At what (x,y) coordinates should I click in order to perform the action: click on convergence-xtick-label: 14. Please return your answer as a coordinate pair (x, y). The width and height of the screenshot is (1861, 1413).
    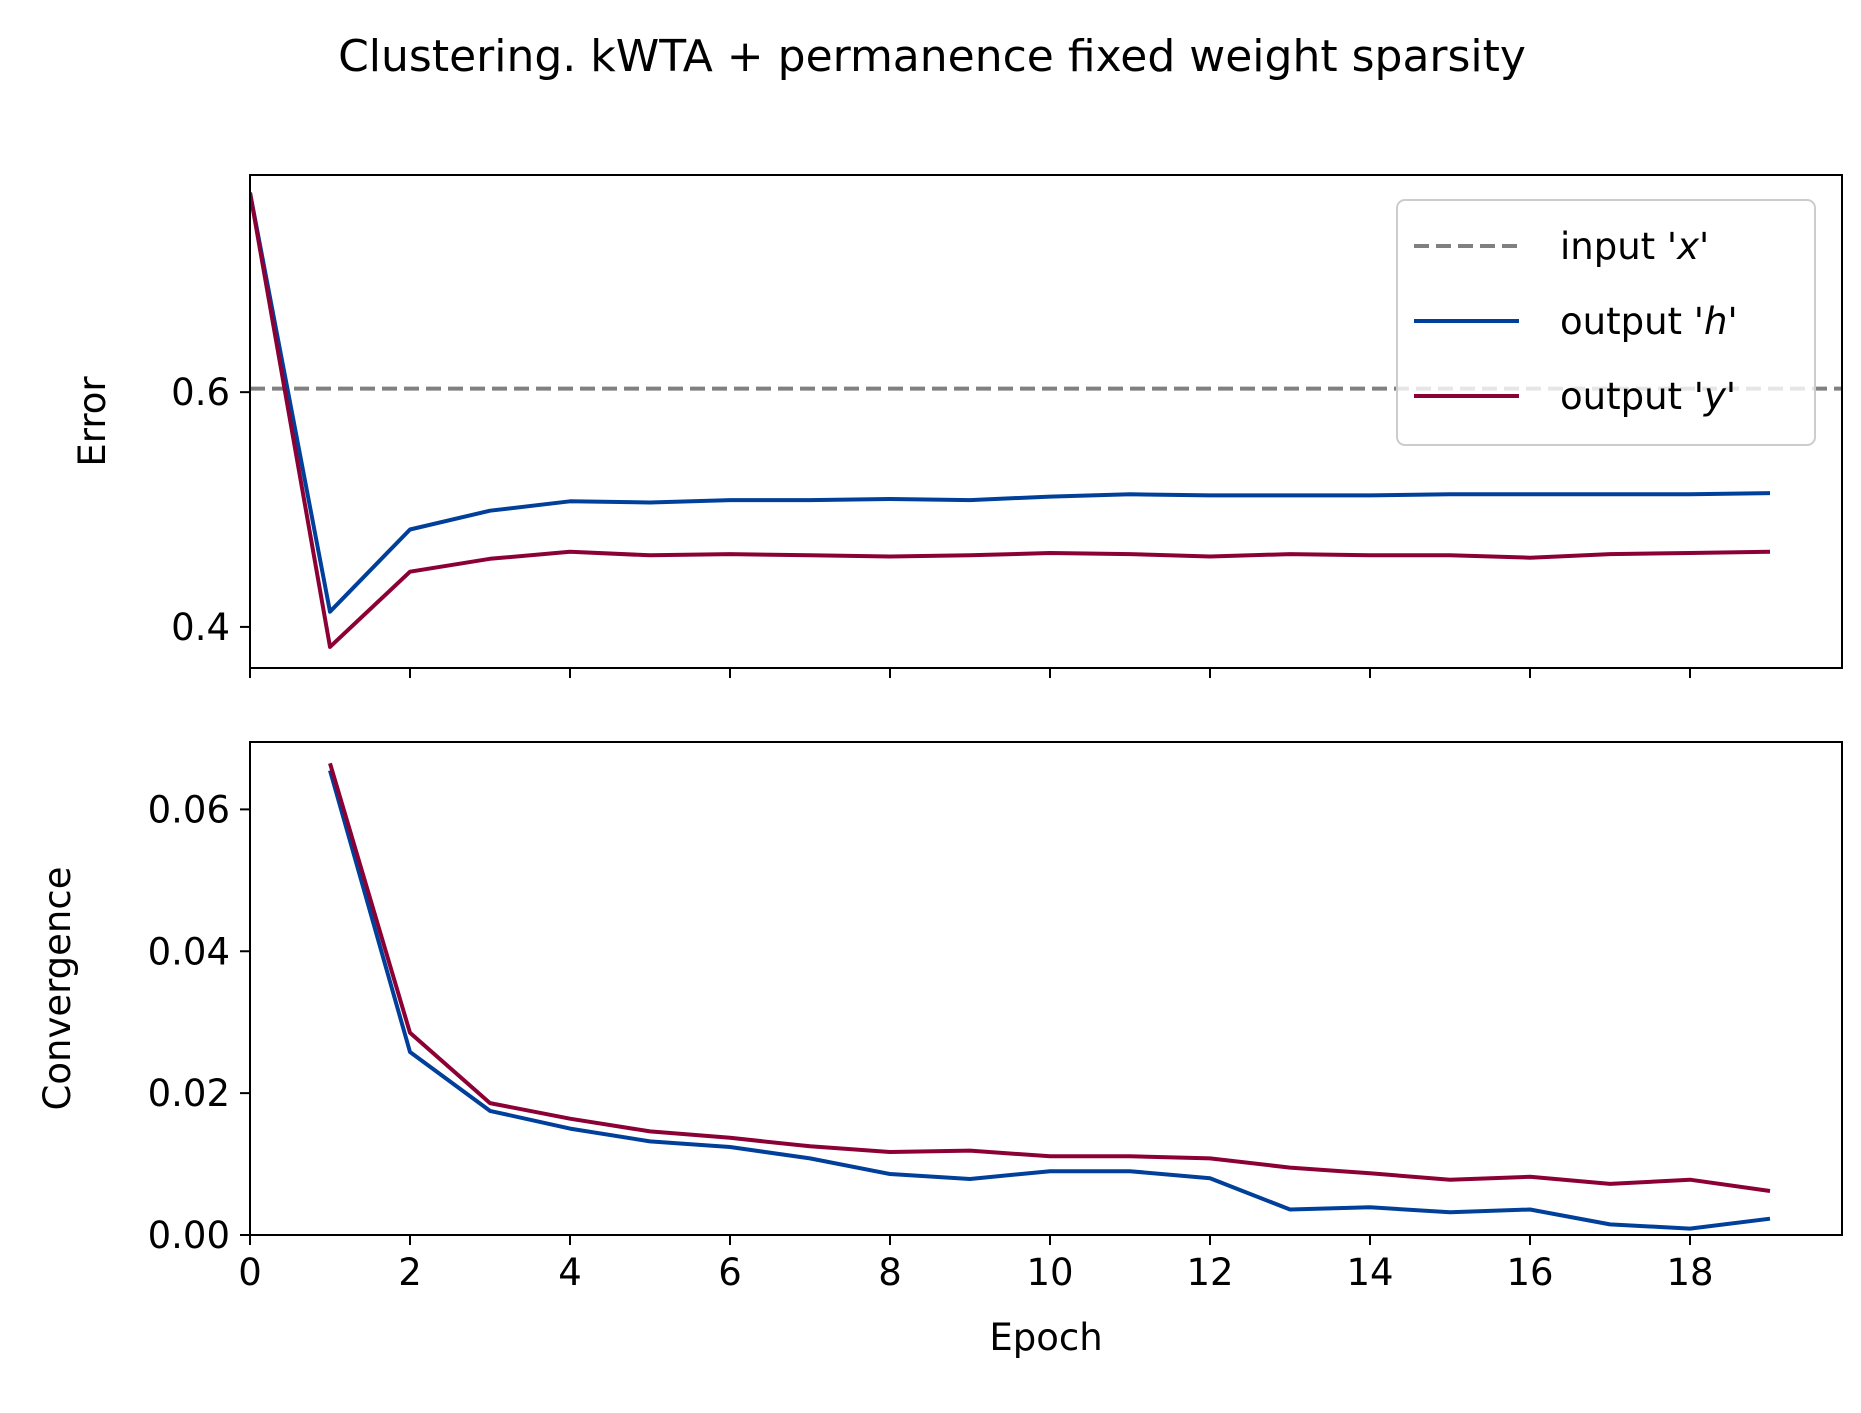
    Looking at the image, I should click on (1369, 1272).